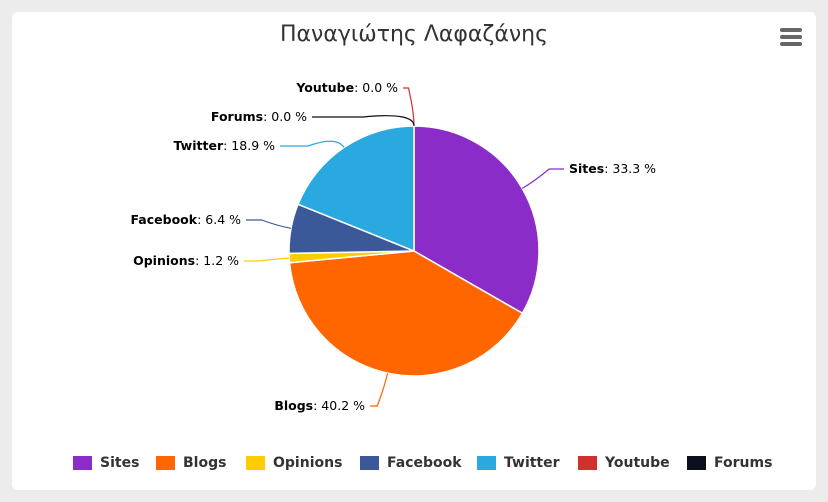  What do you see at coordinates (414, 34) in the screenshot?
I see `chart-title: Παναγιώτης Λαφαζάνης` at bounding box center [414, 34].